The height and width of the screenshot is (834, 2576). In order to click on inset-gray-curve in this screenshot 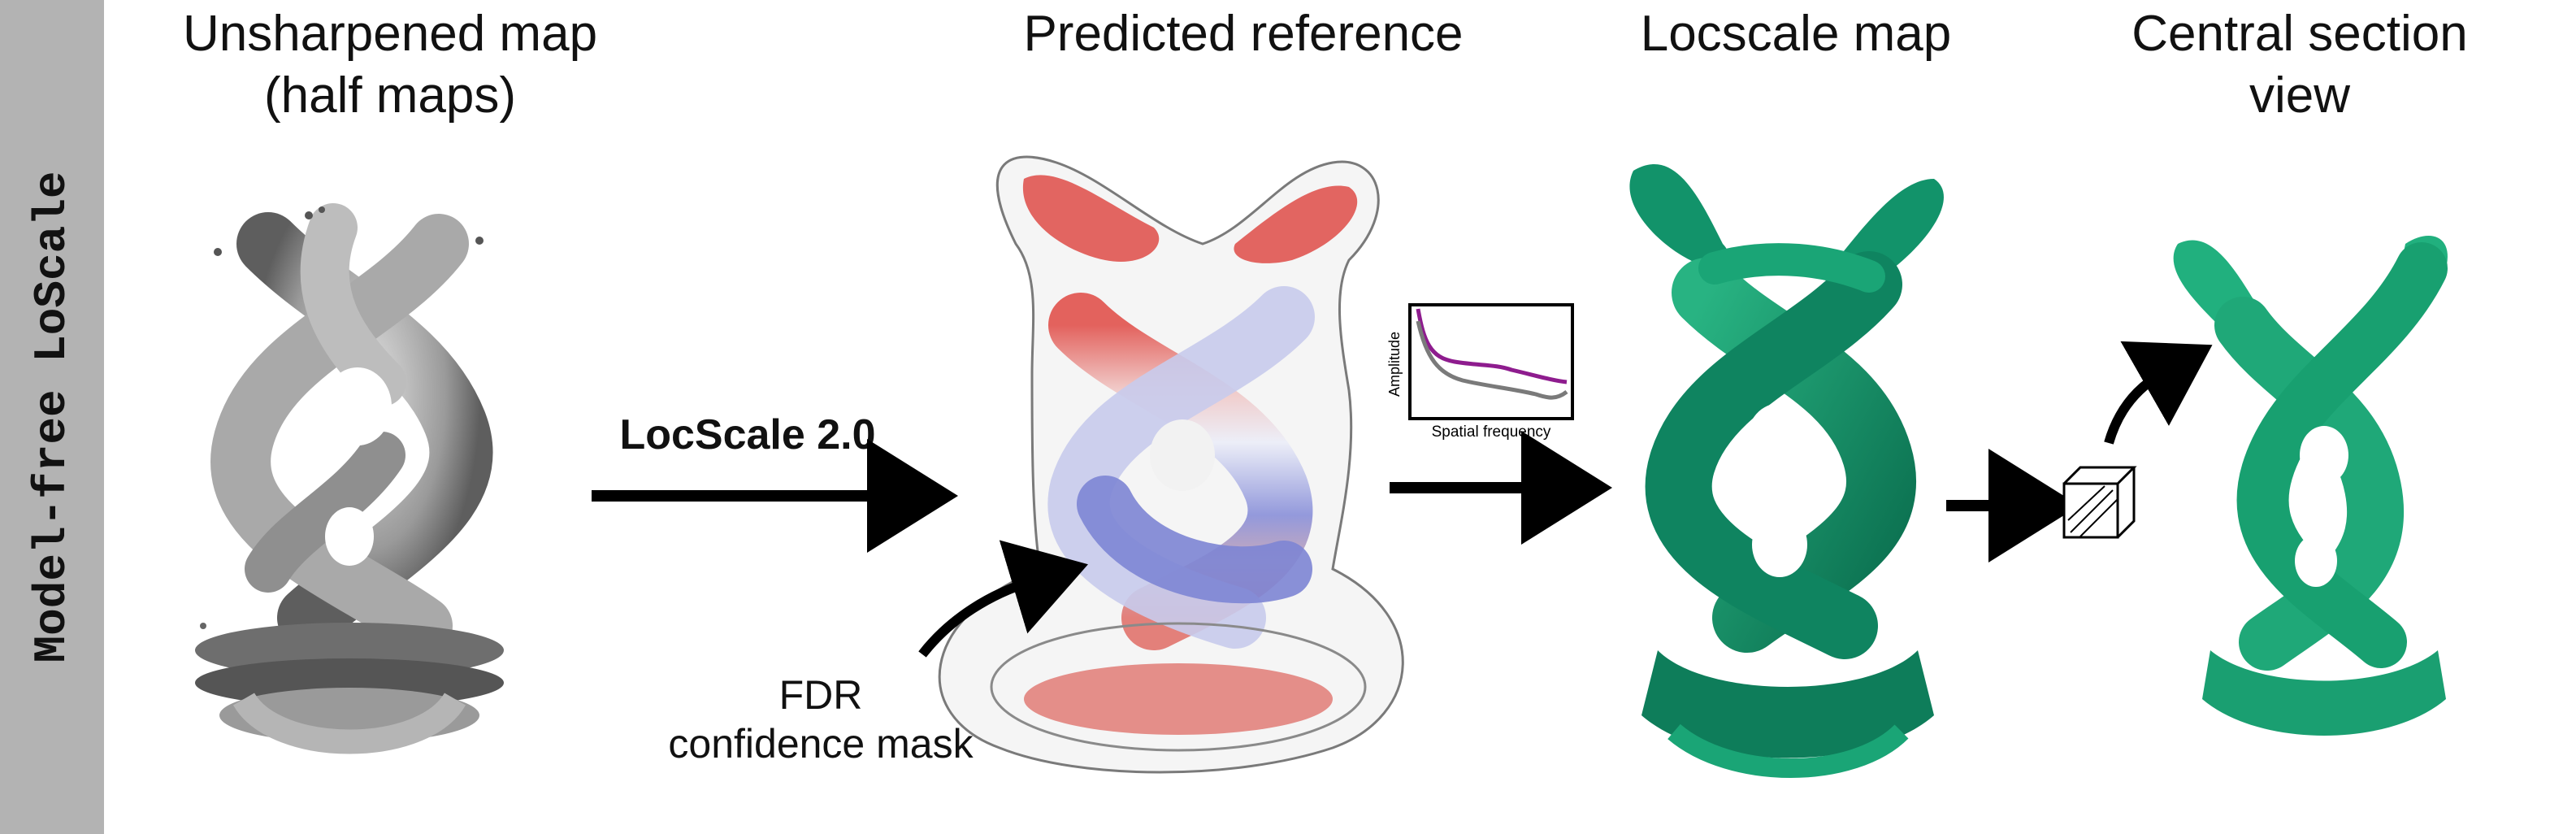, I will do `click(1492, 360)`.